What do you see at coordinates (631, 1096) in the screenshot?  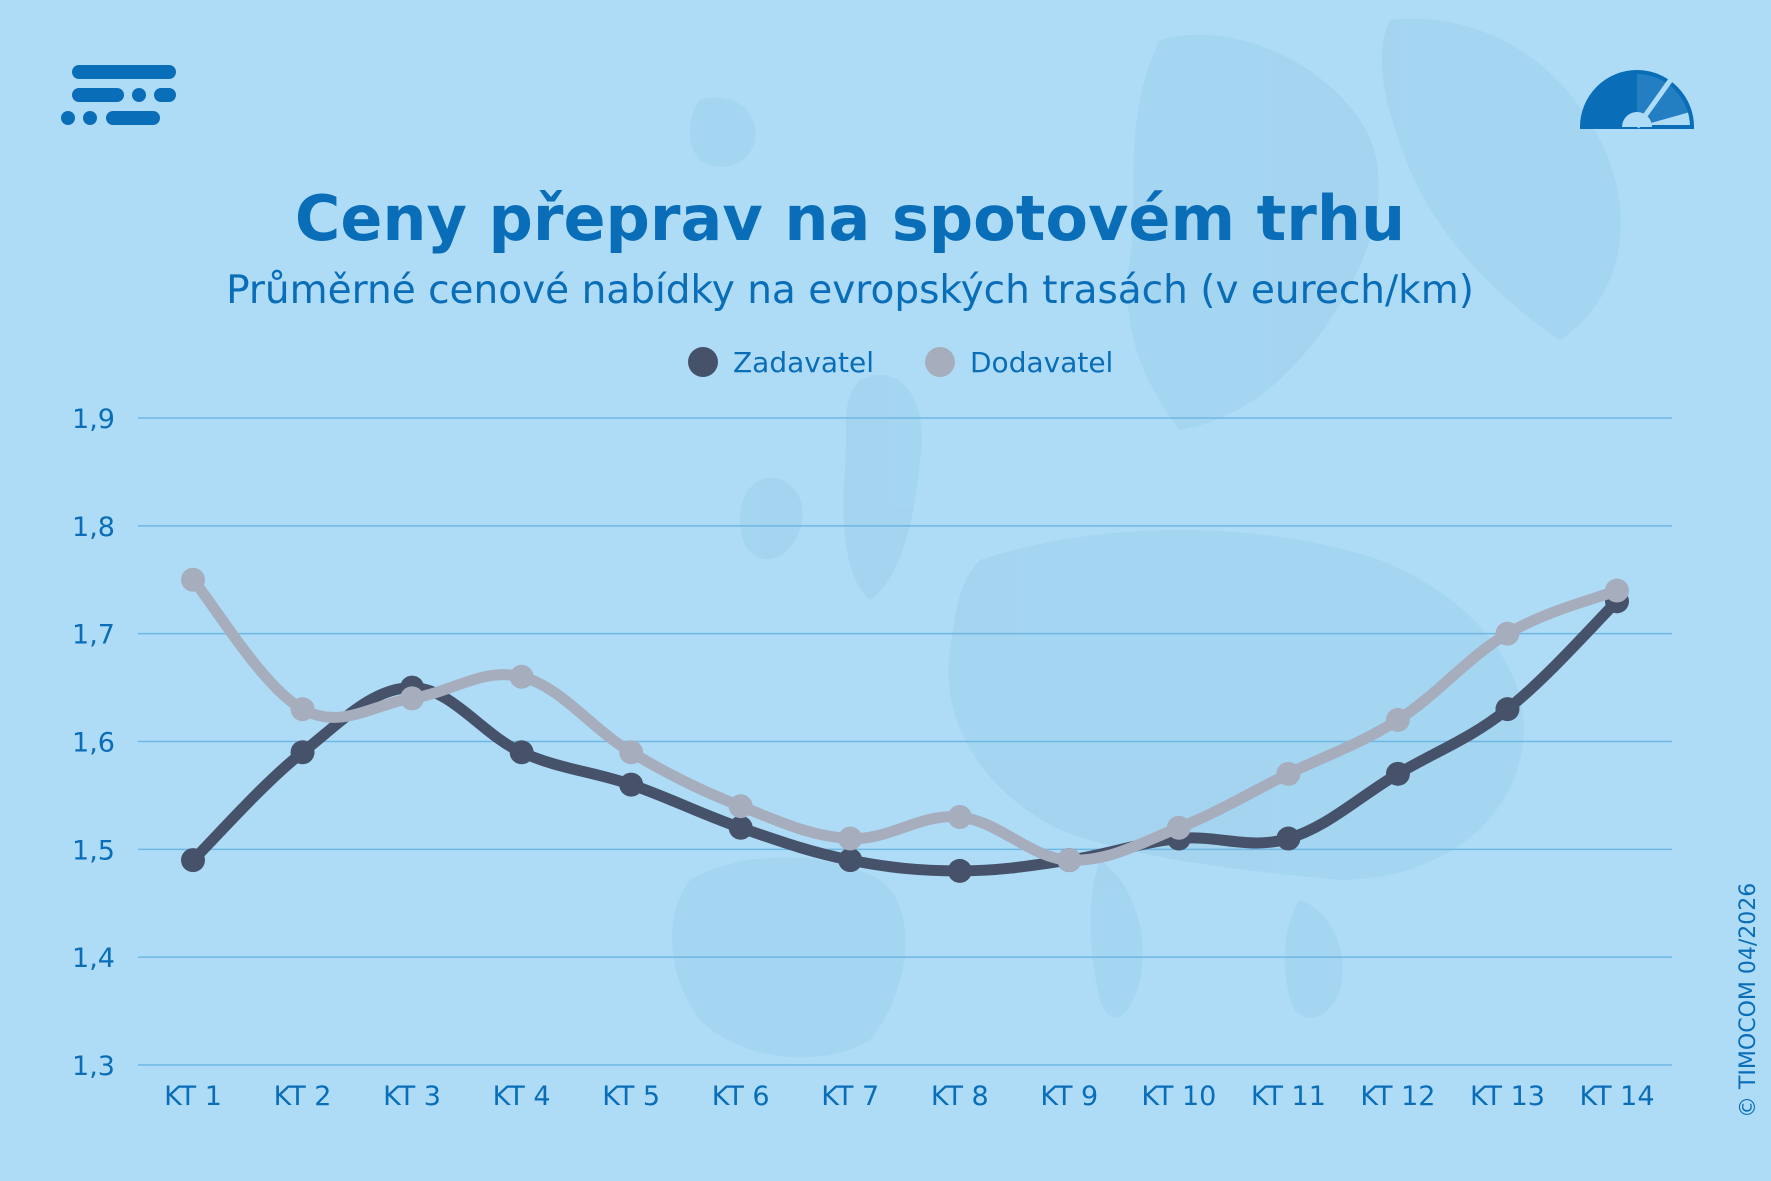 I see `x-tick-label: KT 5` at bounding box center [631, 1096].